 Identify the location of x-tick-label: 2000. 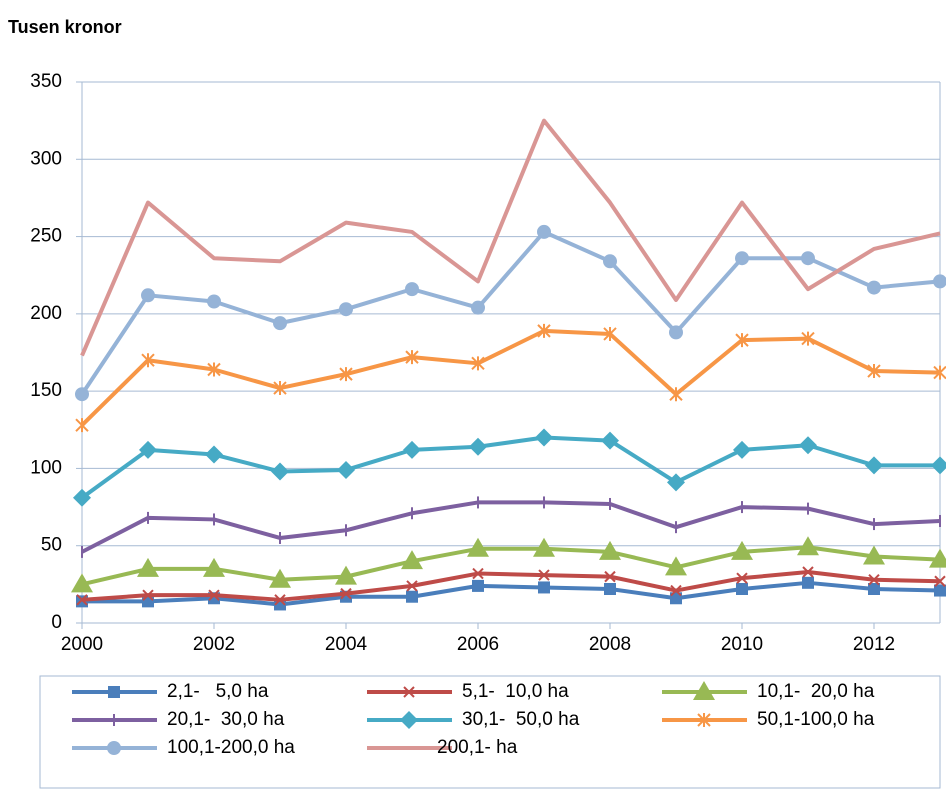
(82, 644).